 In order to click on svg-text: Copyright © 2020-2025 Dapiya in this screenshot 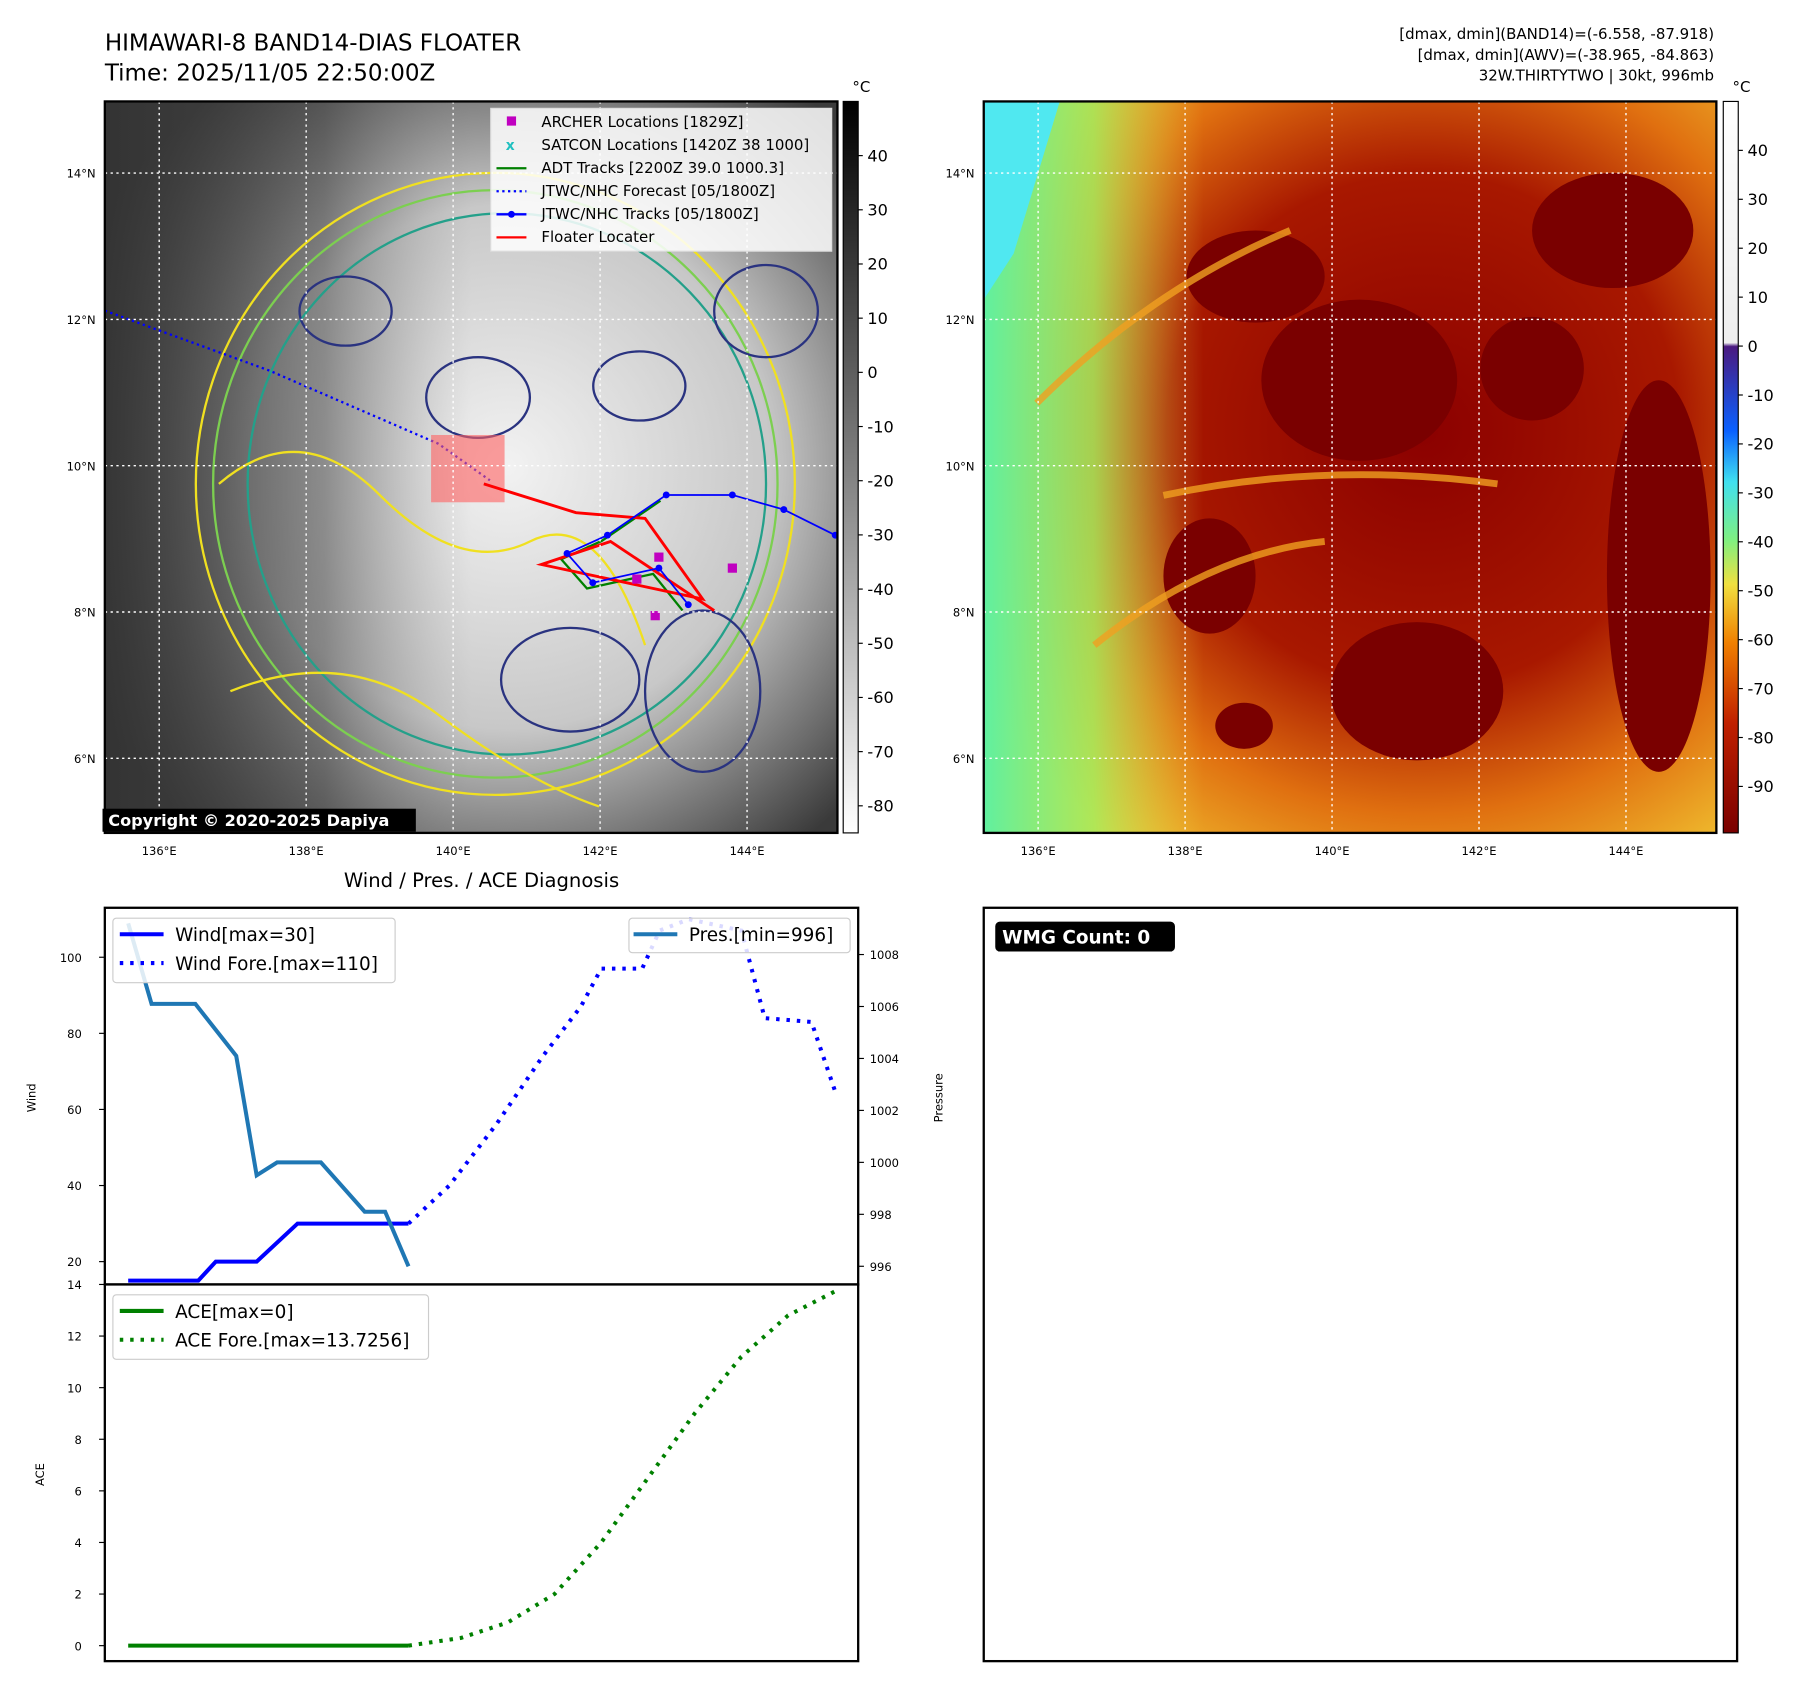, I will do `click(248, 820)`.